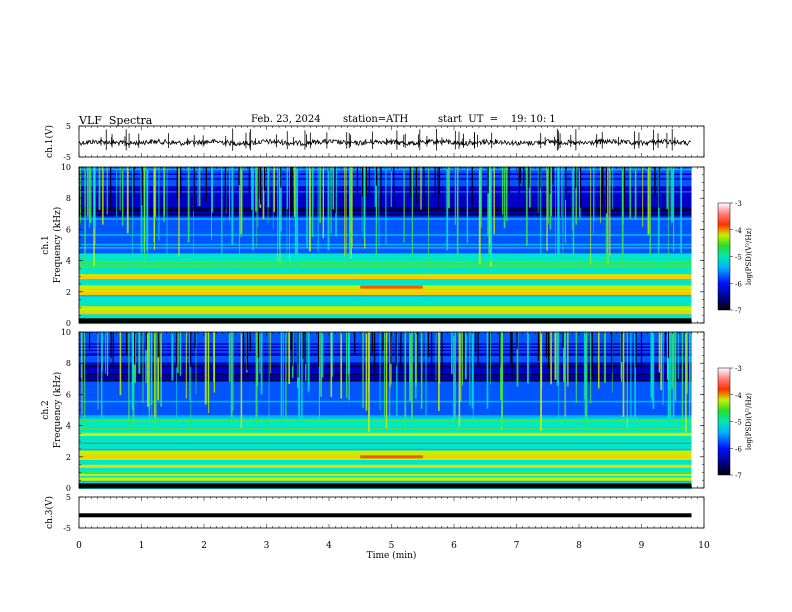 The image size is (792, 612). I want to click on panel-frame, so click(391, 512).